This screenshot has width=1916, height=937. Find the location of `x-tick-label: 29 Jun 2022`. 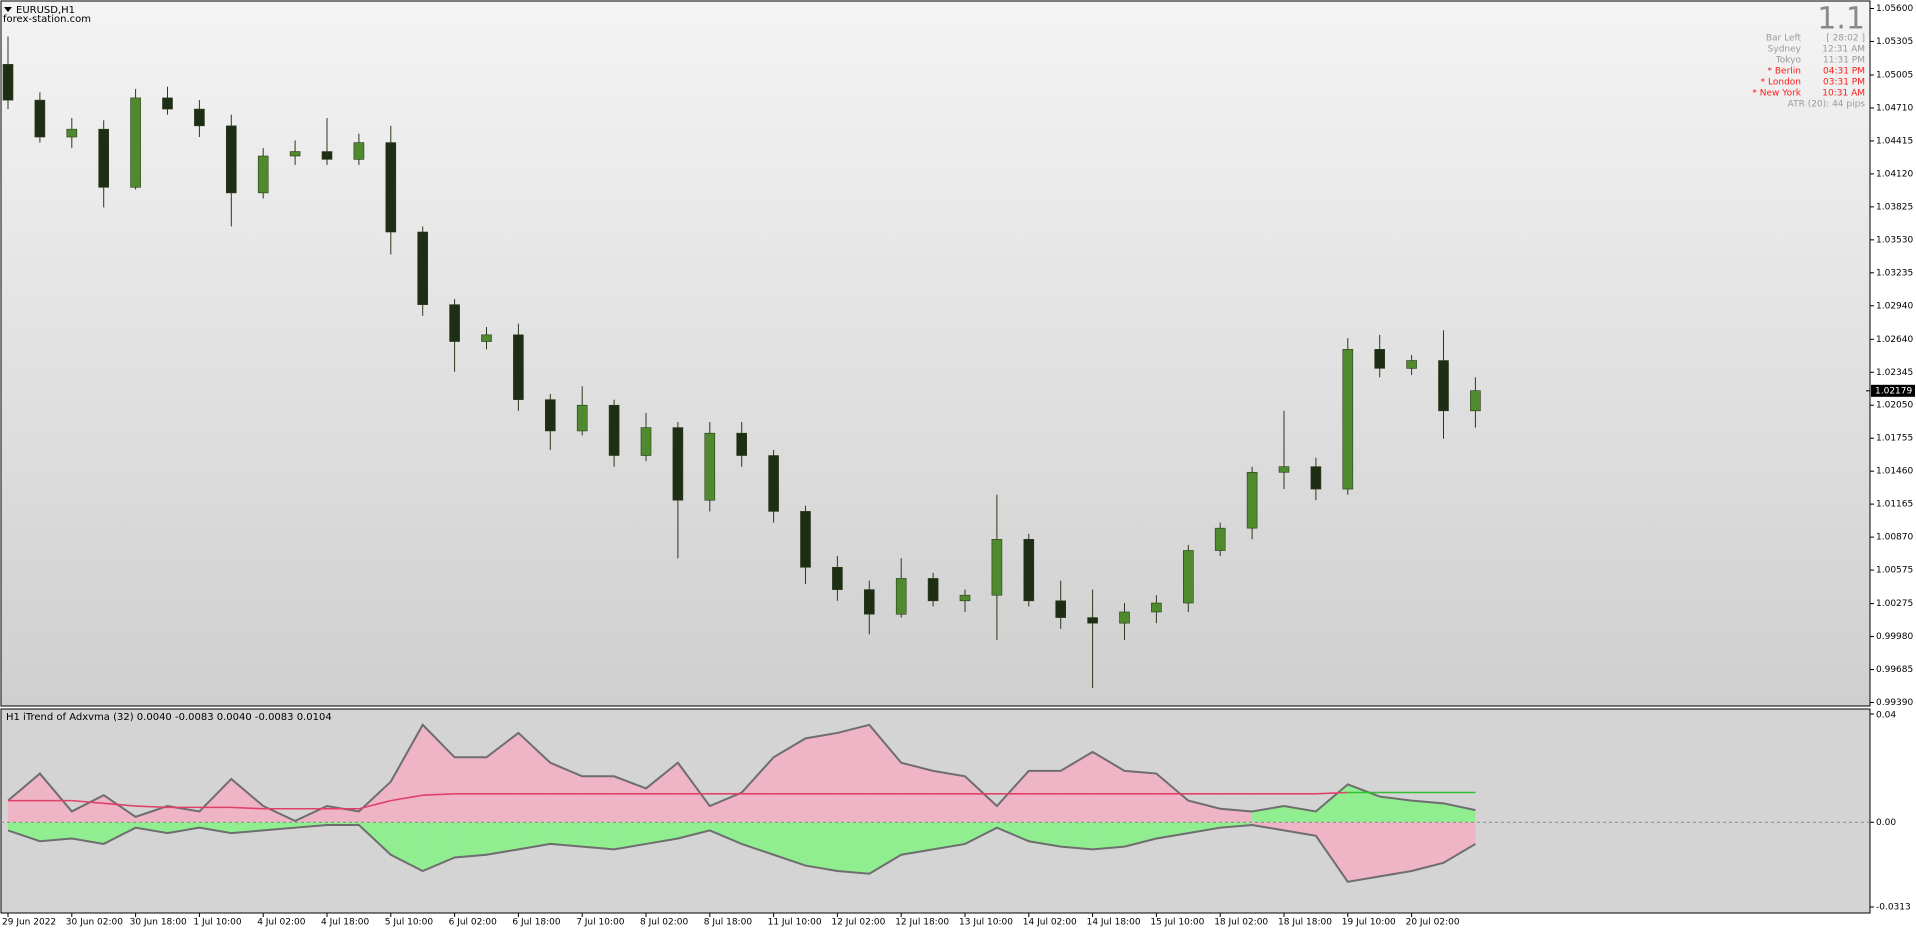

x-tick-label: 29 Jun 2022 is located at coordinates (29, 923).